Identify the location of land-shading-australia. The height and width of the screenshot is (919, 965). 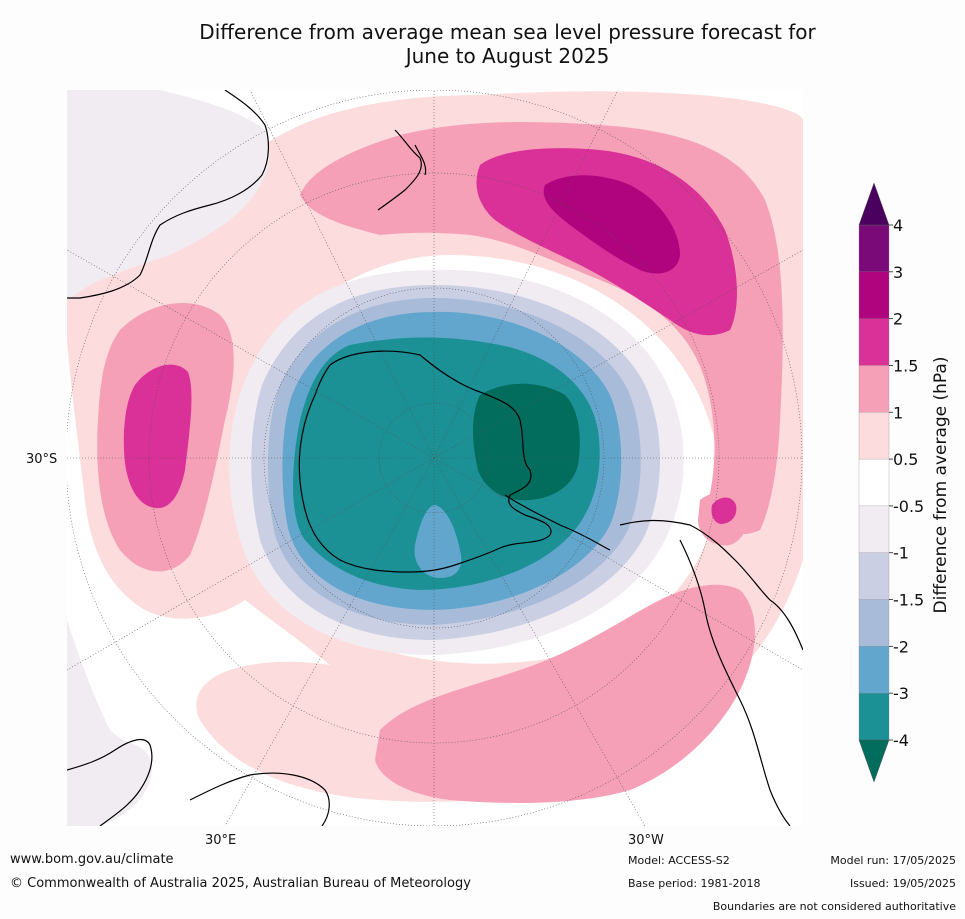
(168, 195).